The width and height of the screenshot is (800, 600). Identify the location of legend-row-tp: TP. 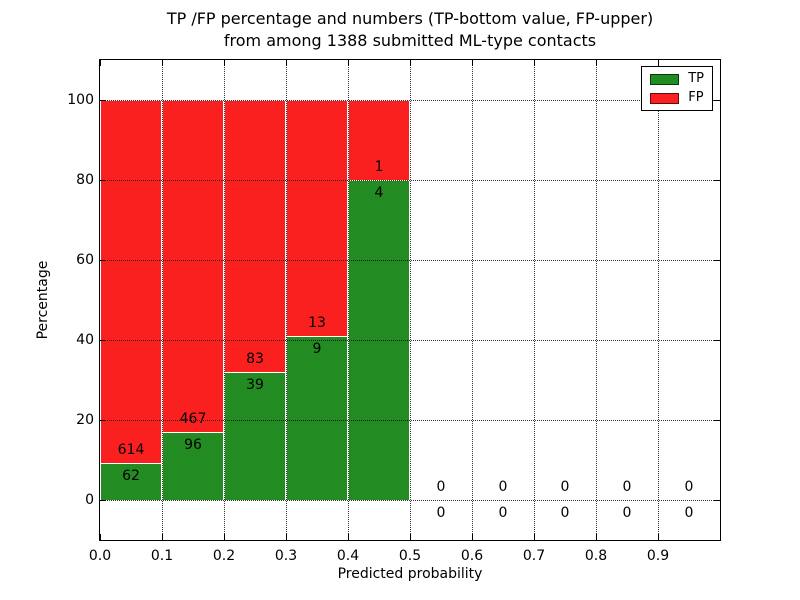
(677, 79).